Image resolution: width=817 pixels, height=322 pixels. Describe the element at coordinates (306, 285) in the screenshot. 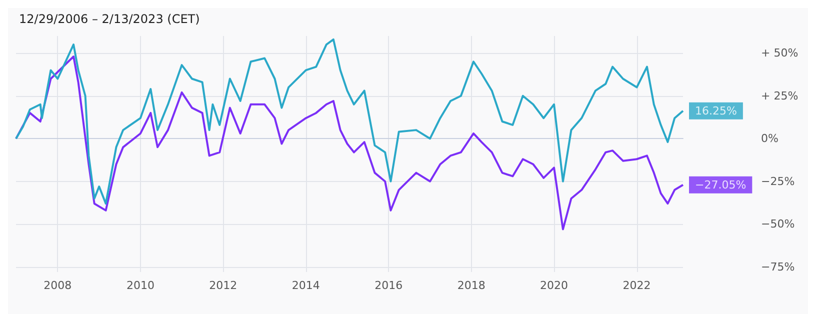

I see `x-tick-label: 2014` at that location.